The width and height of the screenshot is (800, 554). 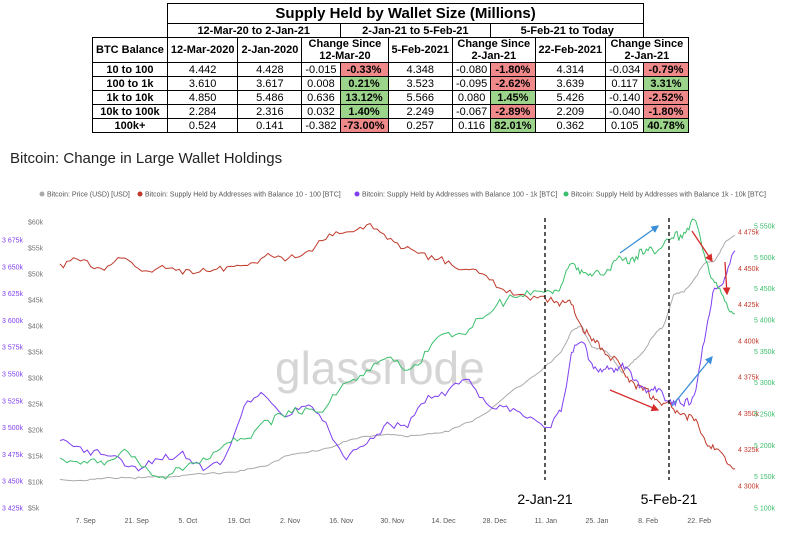 What do you see at coordinates (765, 321) in the screenshot?
I see `green-axis-tick-label: 5 400k` at bounding box center [765, 321].